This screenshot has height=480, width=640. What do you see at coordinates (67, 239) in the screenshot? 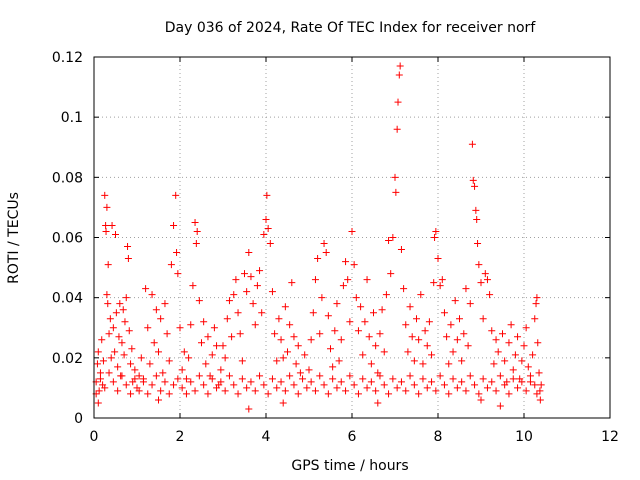
I see `y-tick-label: 0.06` at bounding box center [67, 239].